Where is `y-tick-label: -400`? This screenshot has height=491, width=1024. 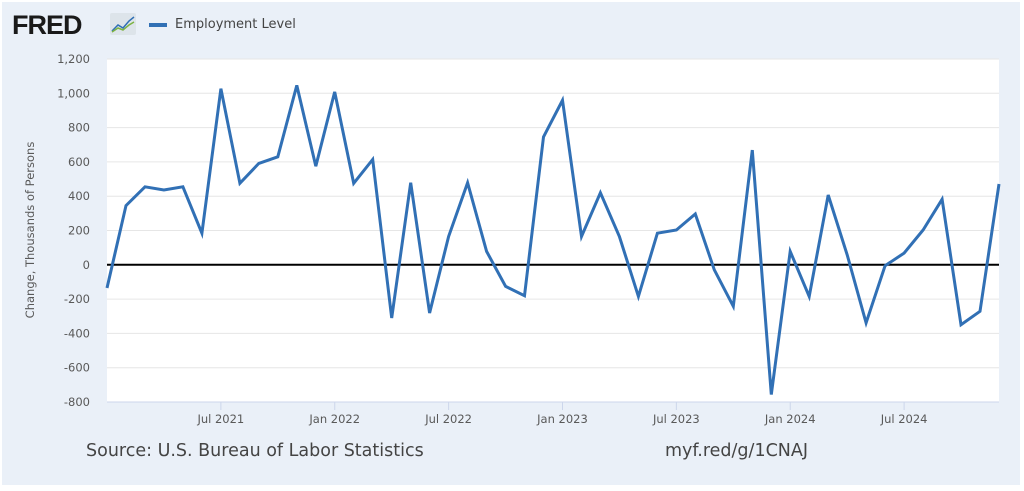
y-tick-label: -400 is located at coordinates (77, 333).